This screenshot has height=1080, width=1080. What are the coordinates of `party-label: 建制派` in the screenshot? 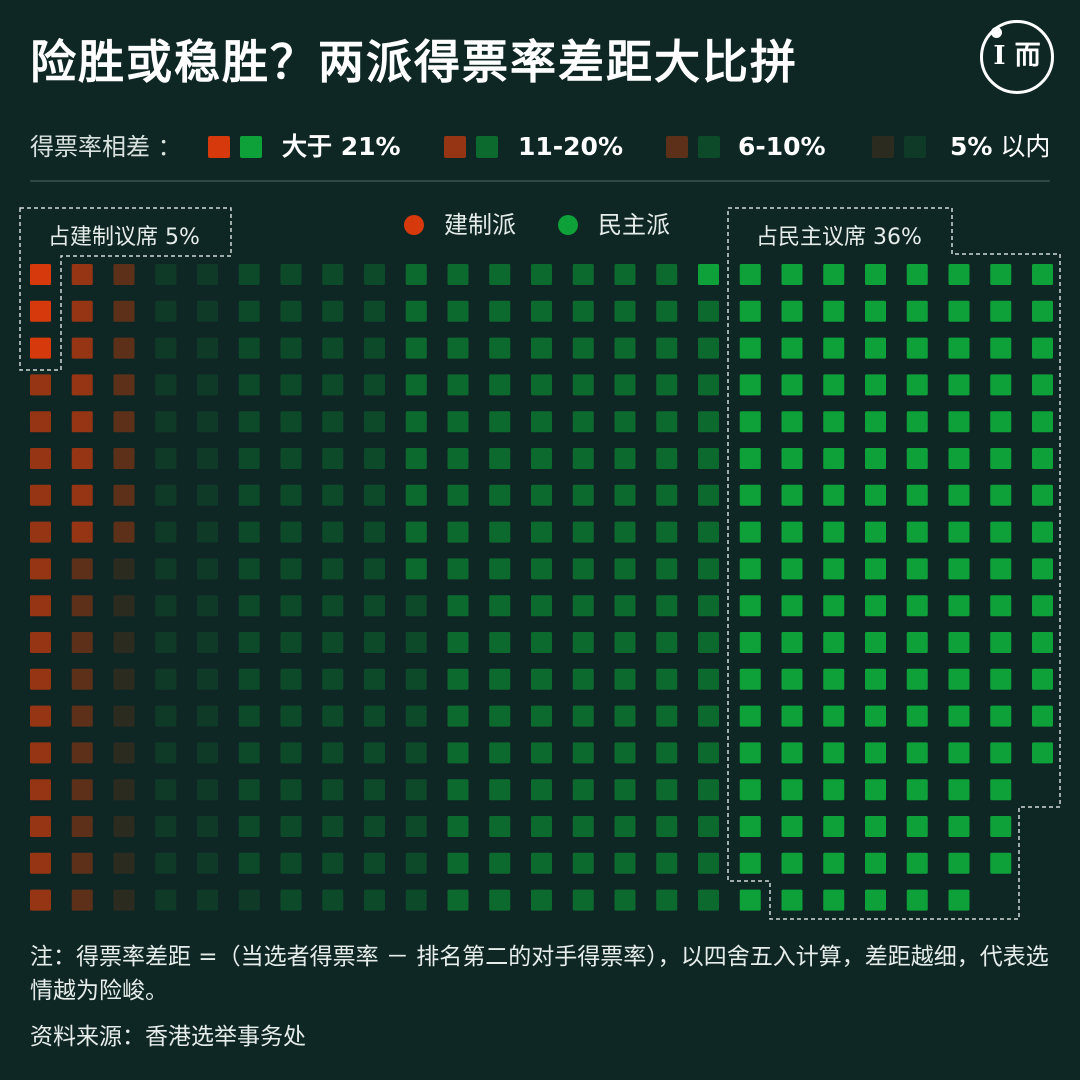 It's located at (480, 225).